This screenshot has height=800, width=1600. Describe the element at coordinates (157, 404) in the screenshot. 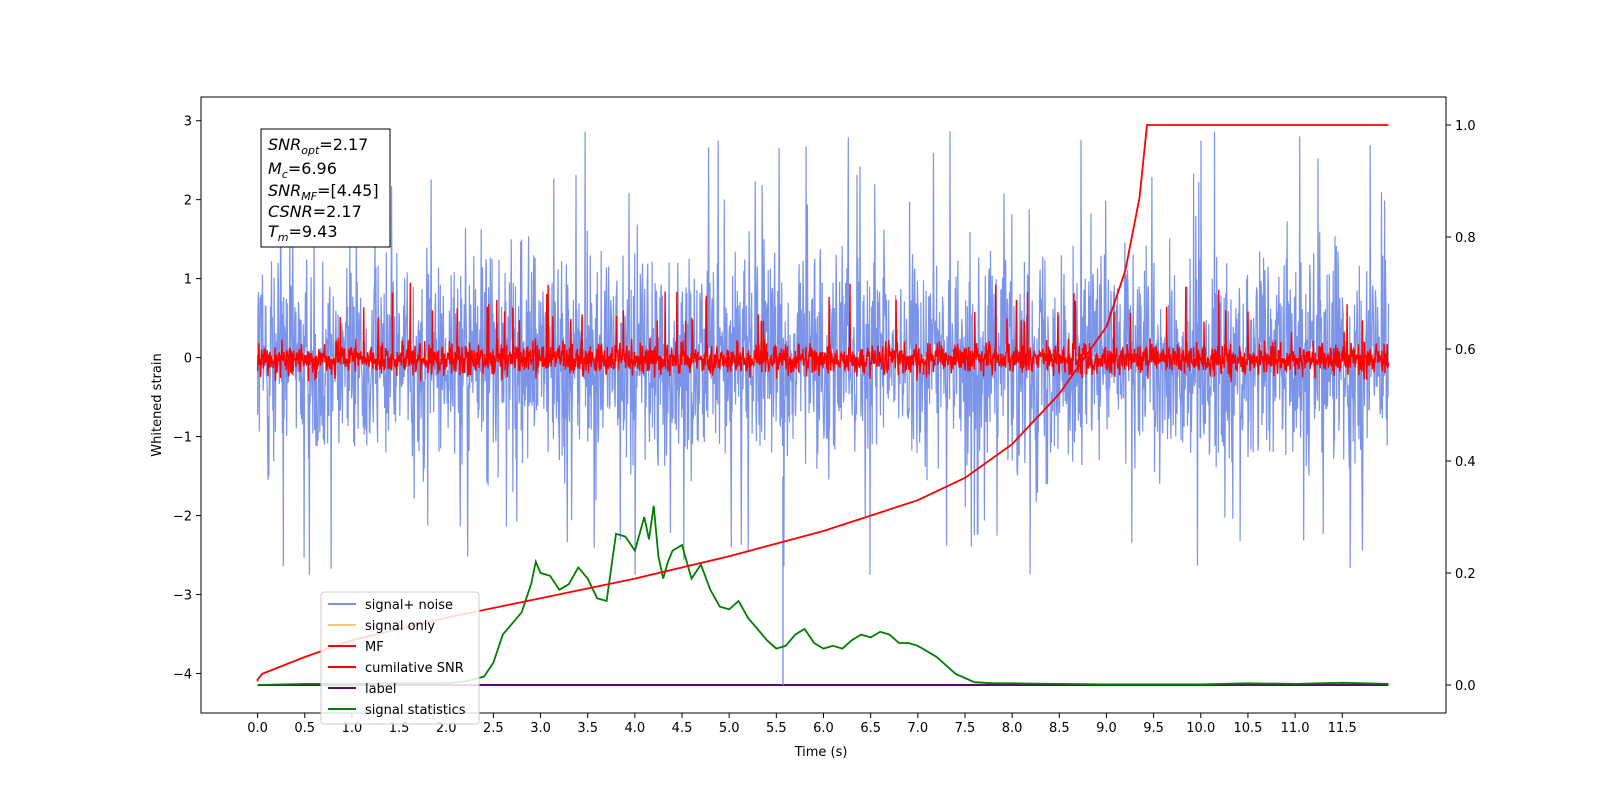

I see `y-axis-label: Whitened strain` at that location.